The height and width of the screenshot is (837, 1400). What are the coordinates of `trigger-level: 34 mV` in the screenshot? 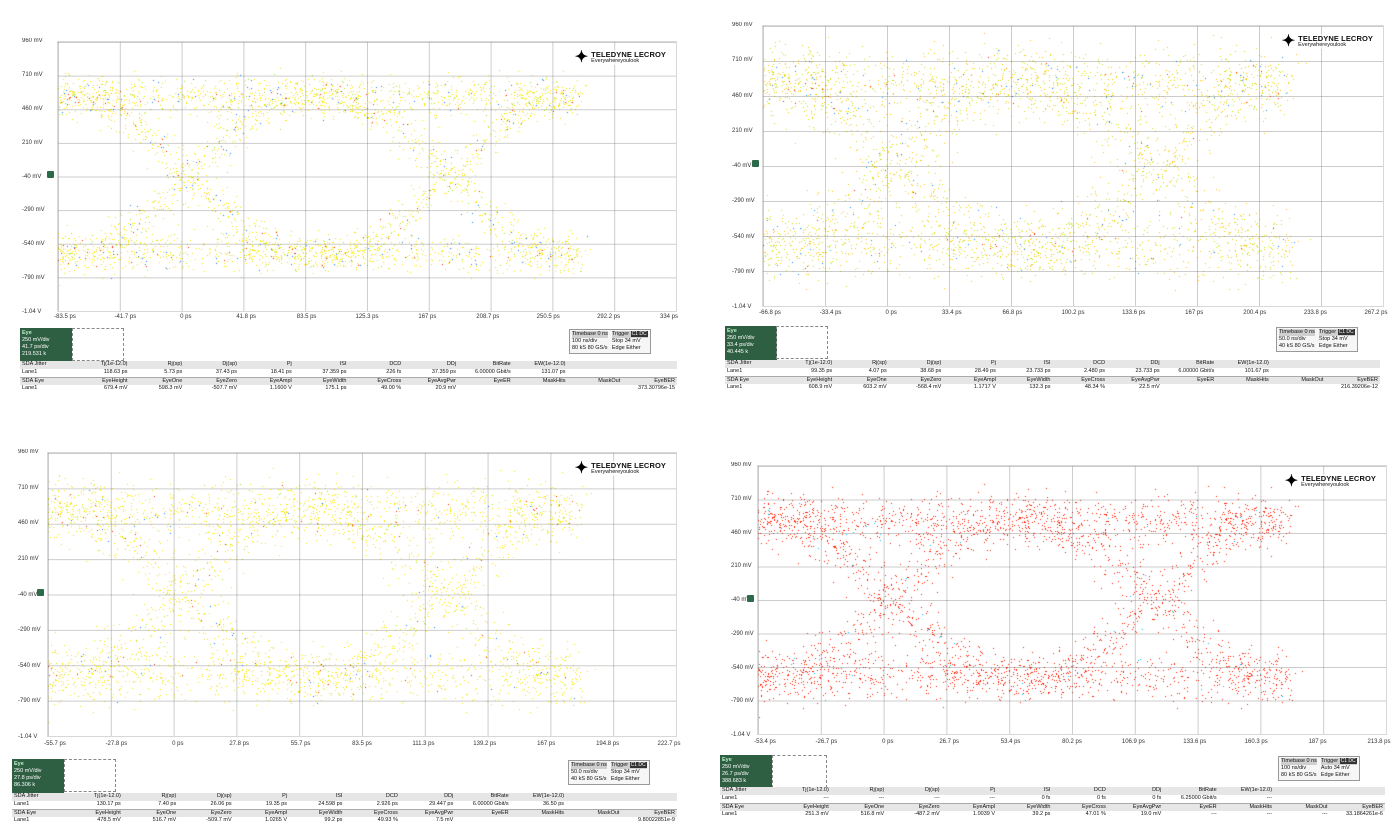 It's located at (632, 341).